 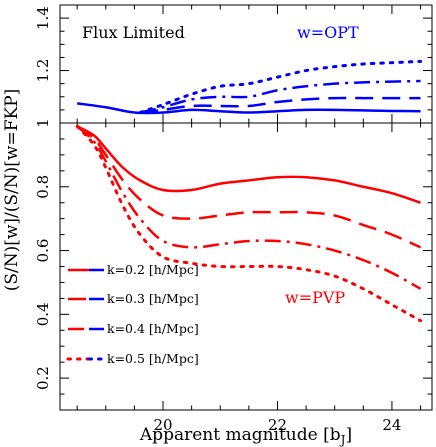 I want to click on x-axis-title-main: Apparent magnitude [b, so click(x=240, y=435).